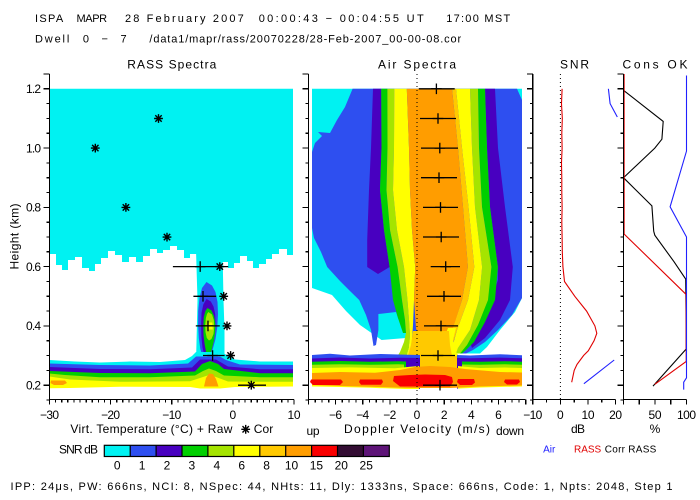 Image resolution: width=700 pixels, height=500 pixels. What do you see at coordinates (362, 415) in the screenshot?
I see `svg-text: −4` at bounding box center [362, 415].